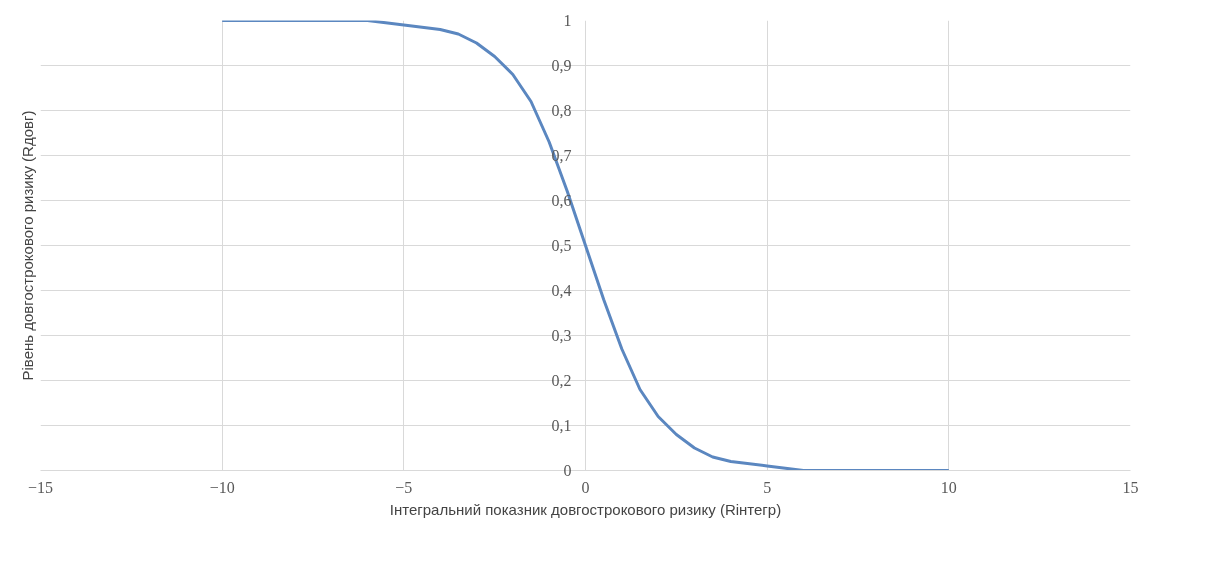  I want to click on y-tick-label: 0,9, so click(561, 65).